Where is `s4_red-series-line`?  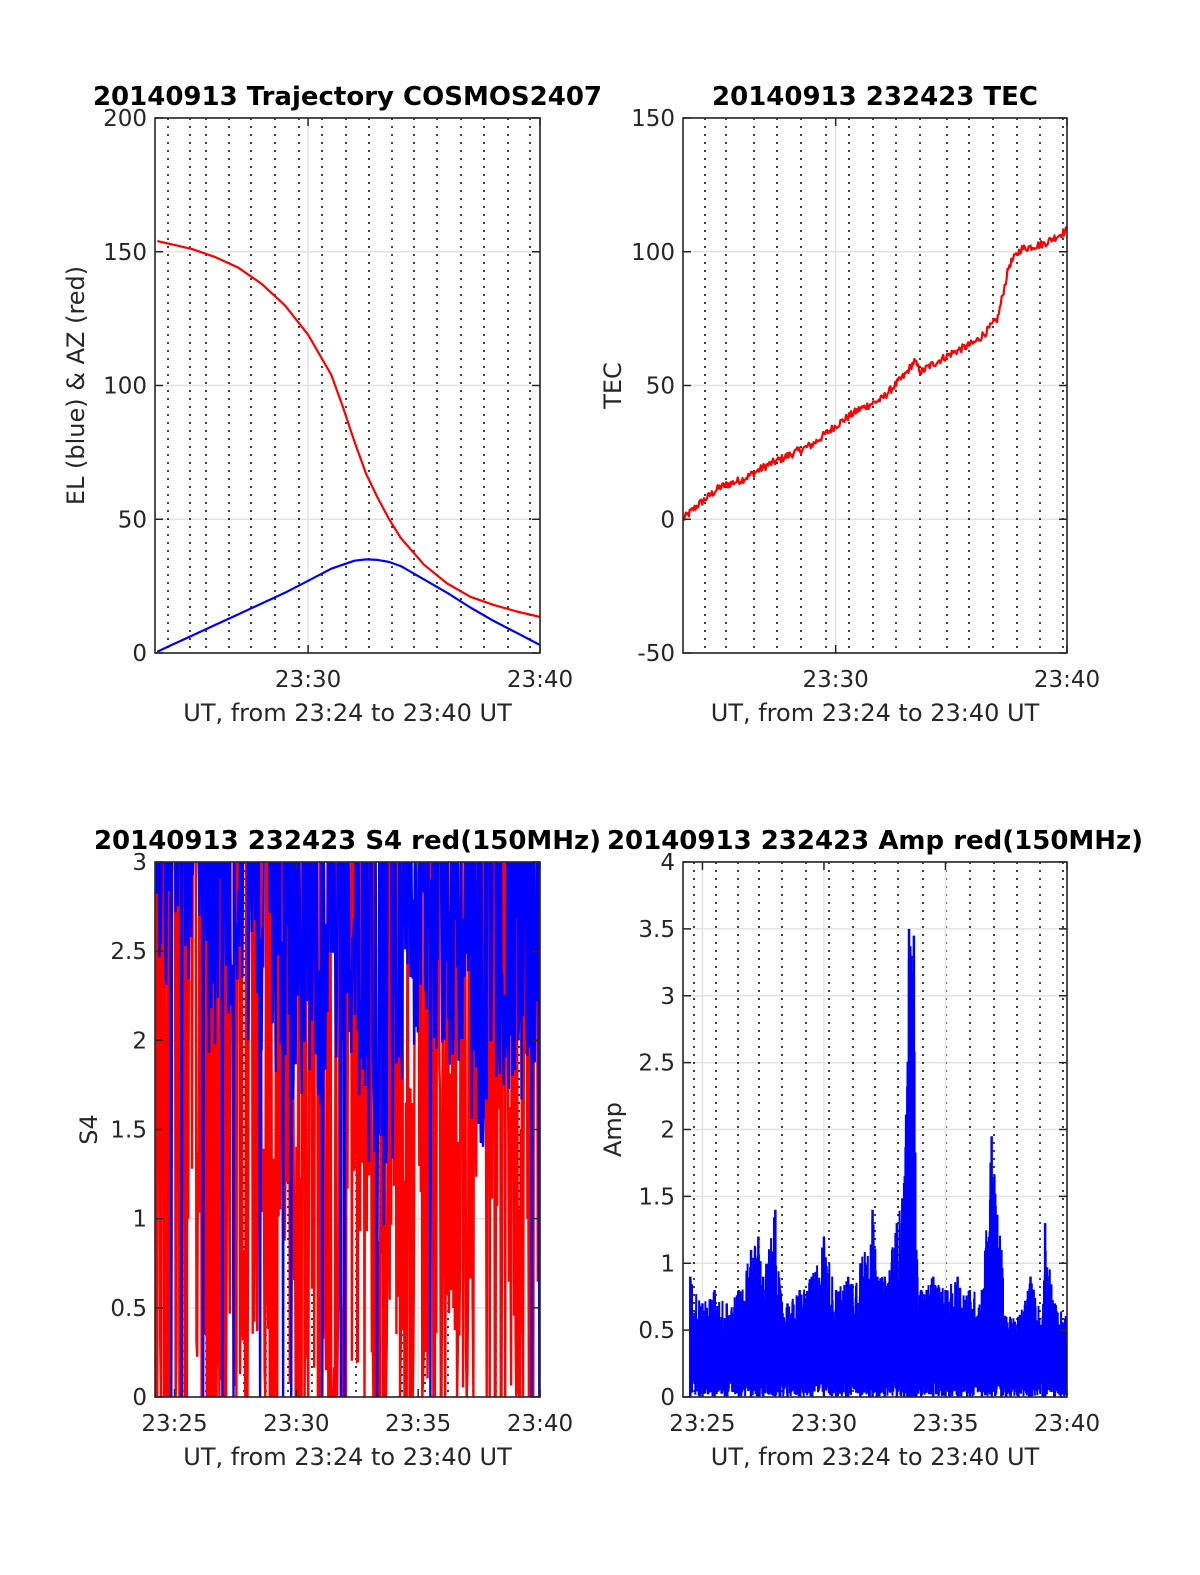 s4_red-series-line is located at coordinates (347, 1129).